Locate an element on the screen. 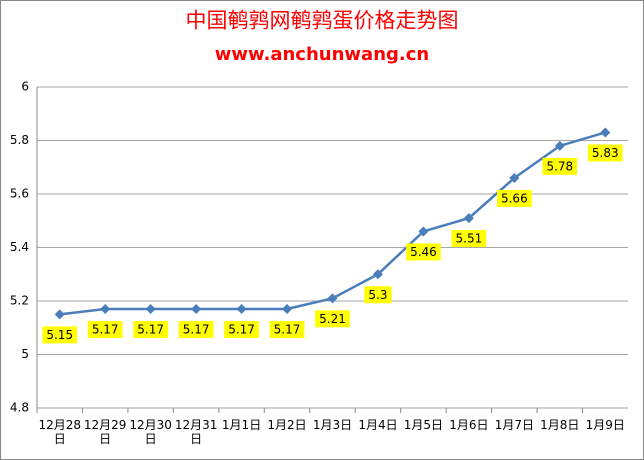 This screenshot has height=460, width=644. value-label: 5.66 is located at coordinates (514, 198).